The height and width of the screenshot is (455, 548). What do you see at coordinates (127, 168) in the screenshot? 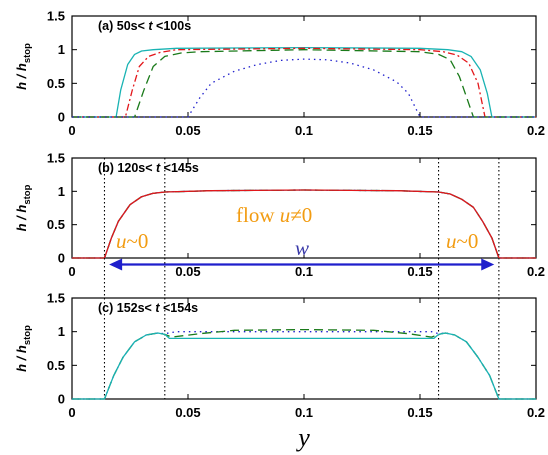
I see `panel-title-prefix: (b) 120s<` at bounding box center [127, 168].